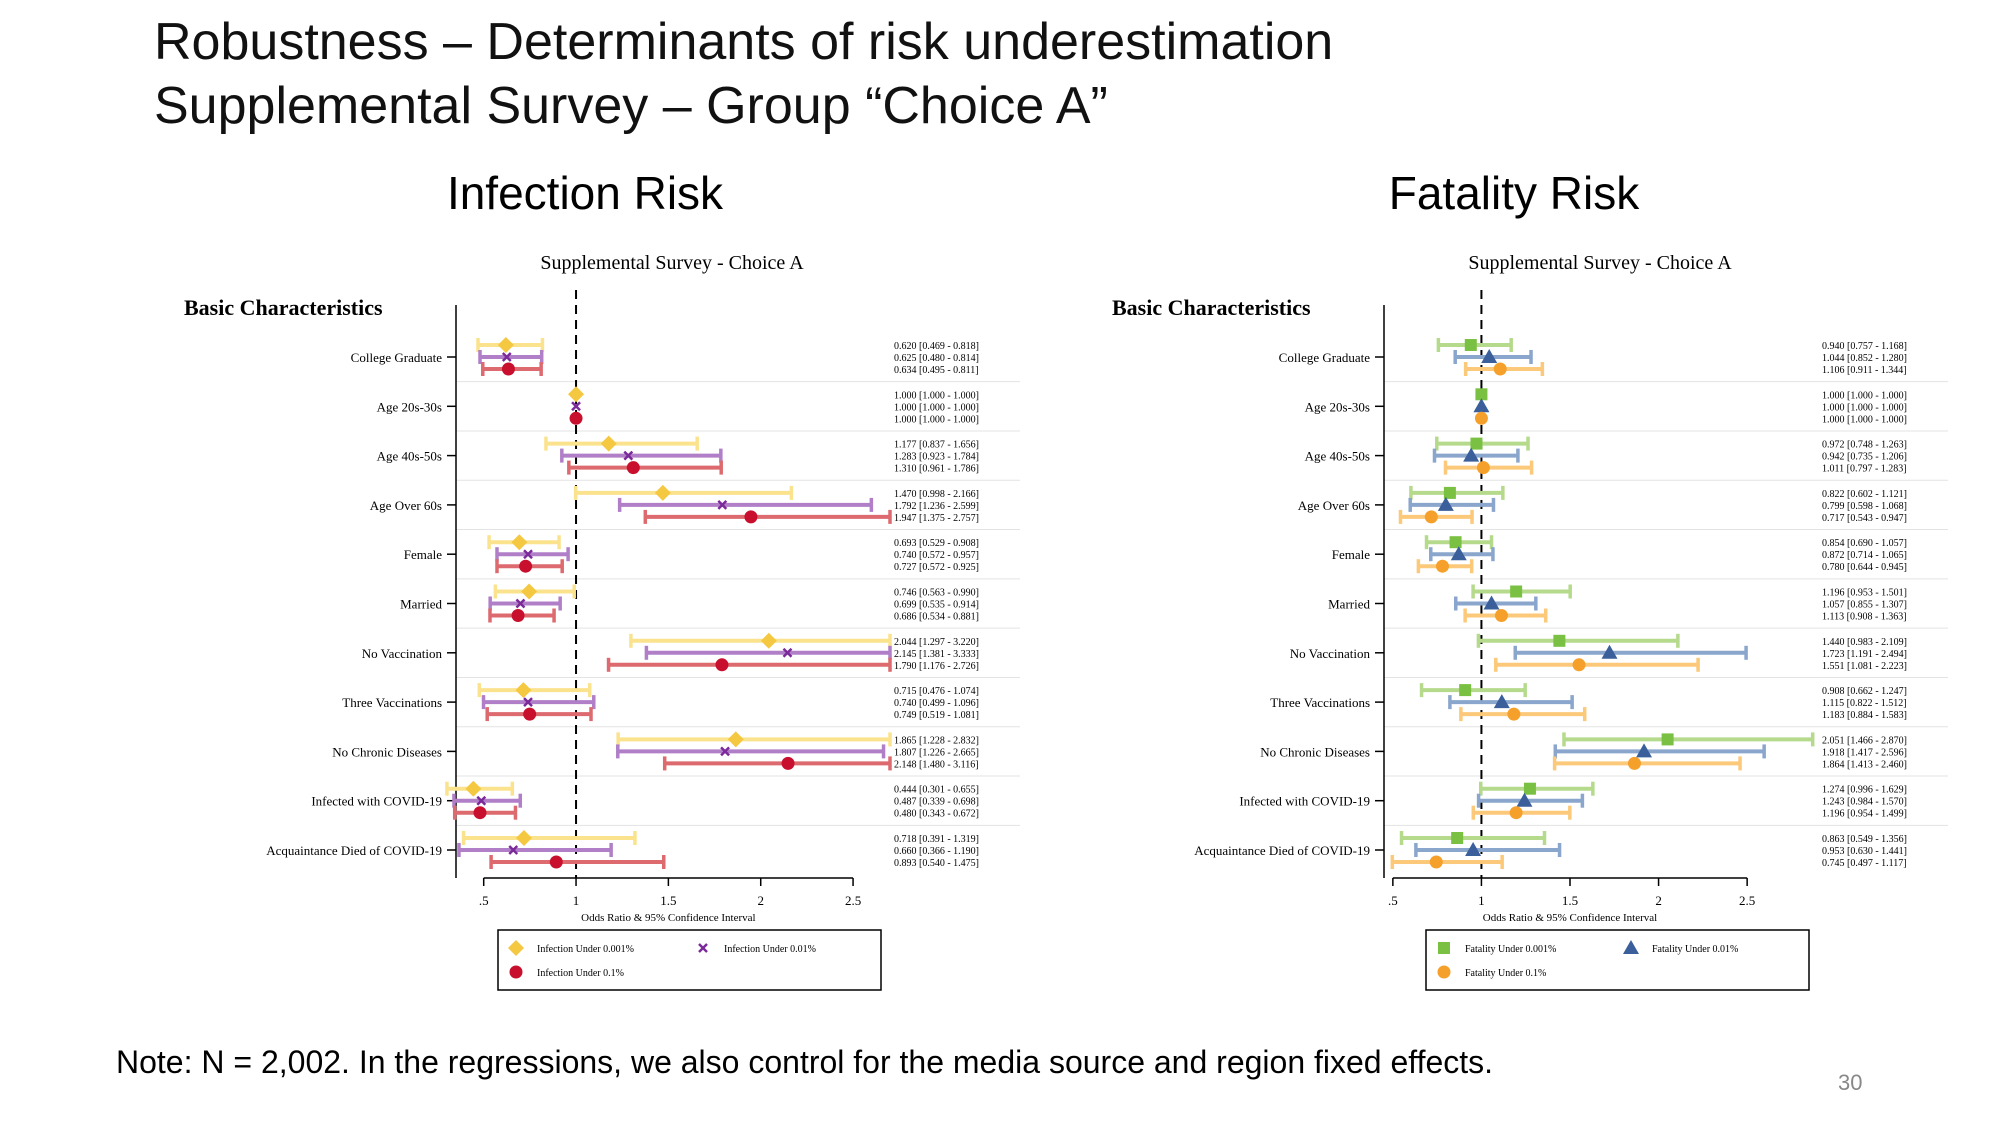  I want to click on fatality-estimate-label: 0.854 [0.690 - 1.057], so click(1864, 543).